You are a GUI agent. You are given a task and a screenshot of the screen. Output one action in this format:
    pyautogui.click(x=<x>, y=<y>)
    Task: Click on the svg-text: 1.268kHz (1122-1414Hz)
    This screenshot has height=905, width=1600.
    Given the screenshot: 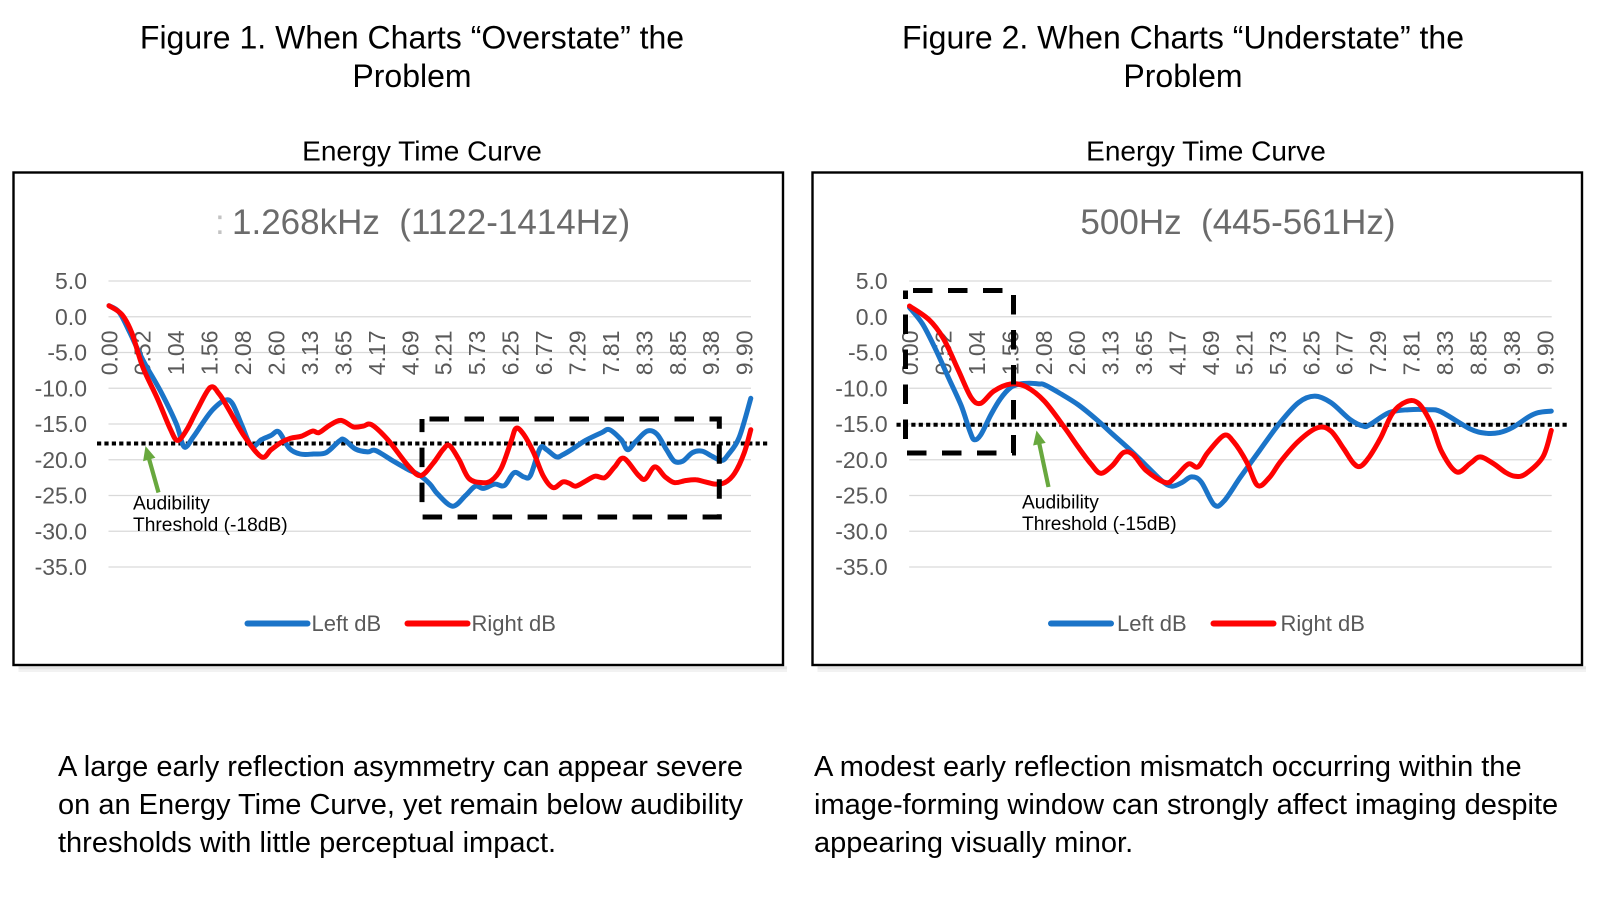 What is the action you would take?
    pyautogui.click(x=431, y=222)
    